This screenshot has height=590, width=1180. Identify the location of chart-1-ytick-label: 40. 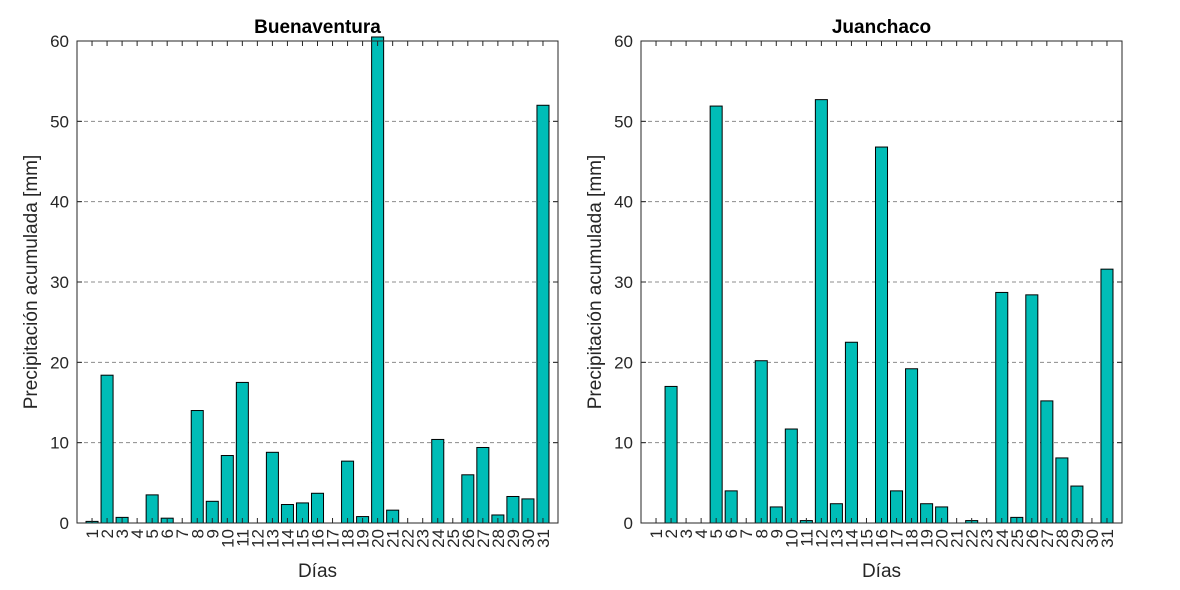
(59, 202).